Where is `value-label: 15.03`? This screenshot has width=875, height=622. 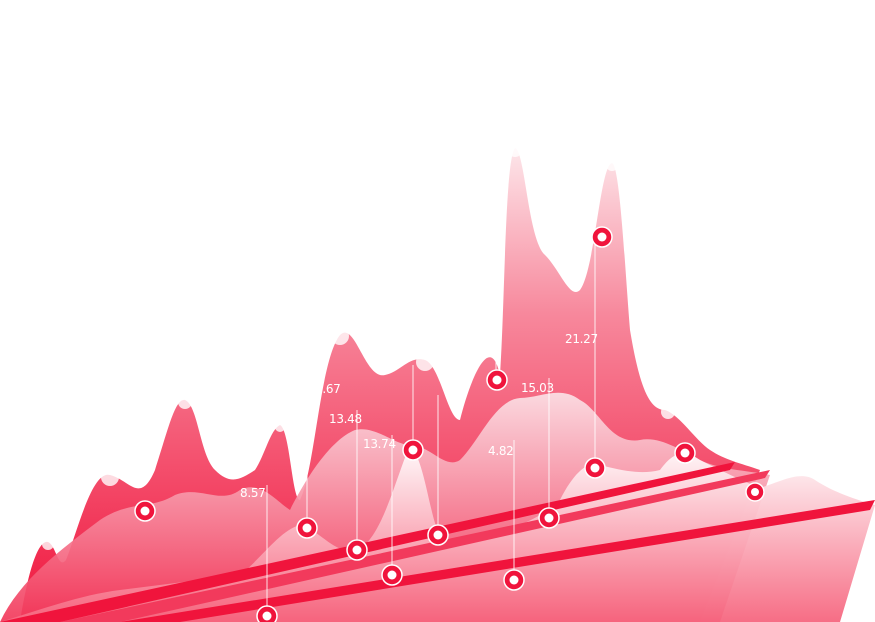
value-label: 15.03 is located at coordinates (537, 388).